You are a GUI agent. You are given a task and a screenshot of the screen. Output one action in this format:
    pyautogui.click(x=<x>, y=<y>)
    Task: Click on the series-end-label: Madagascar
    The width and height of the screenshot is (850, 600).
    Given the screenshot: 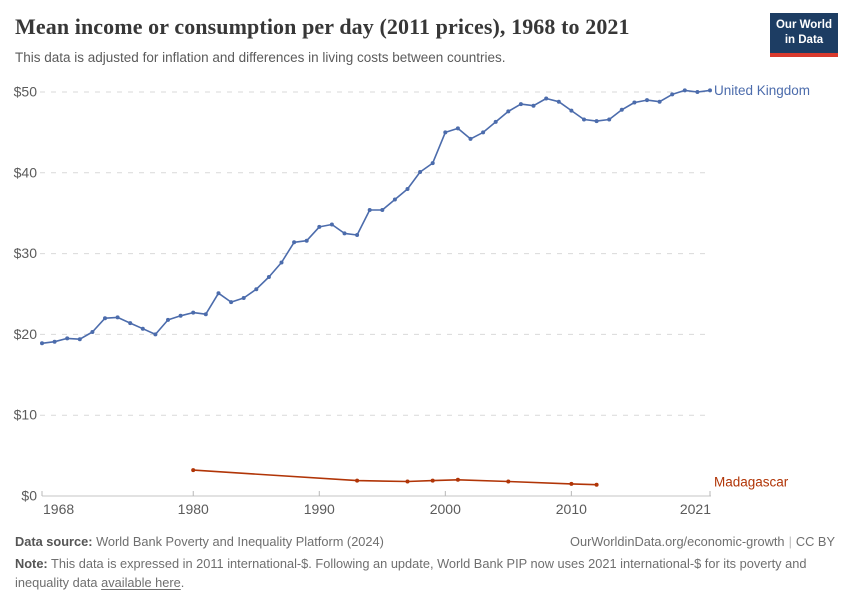 What is the action you would take?
    pyautogui.click(x=751, y=482)
    